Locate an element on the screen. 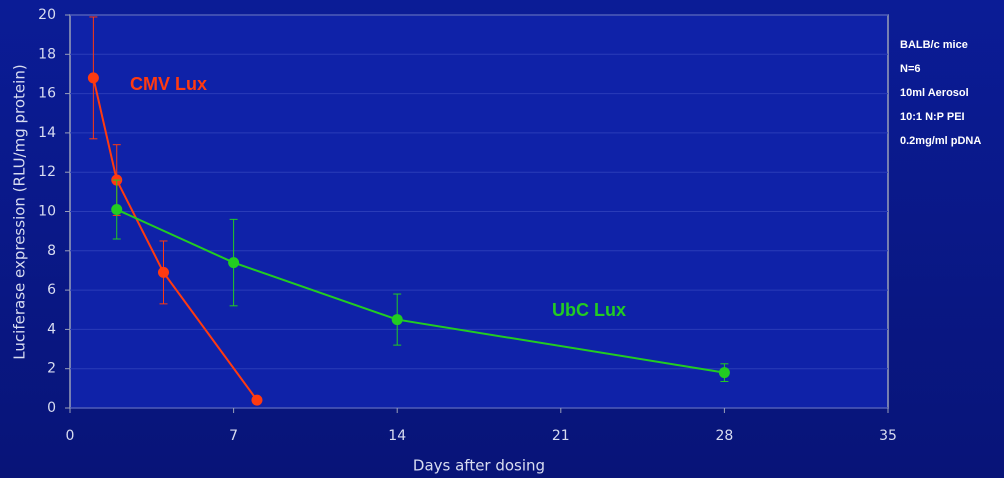 Image resolution: width=1004 pixels, height=478 pixels. series-label: UbC Lux is located at coordinates (589, 310).